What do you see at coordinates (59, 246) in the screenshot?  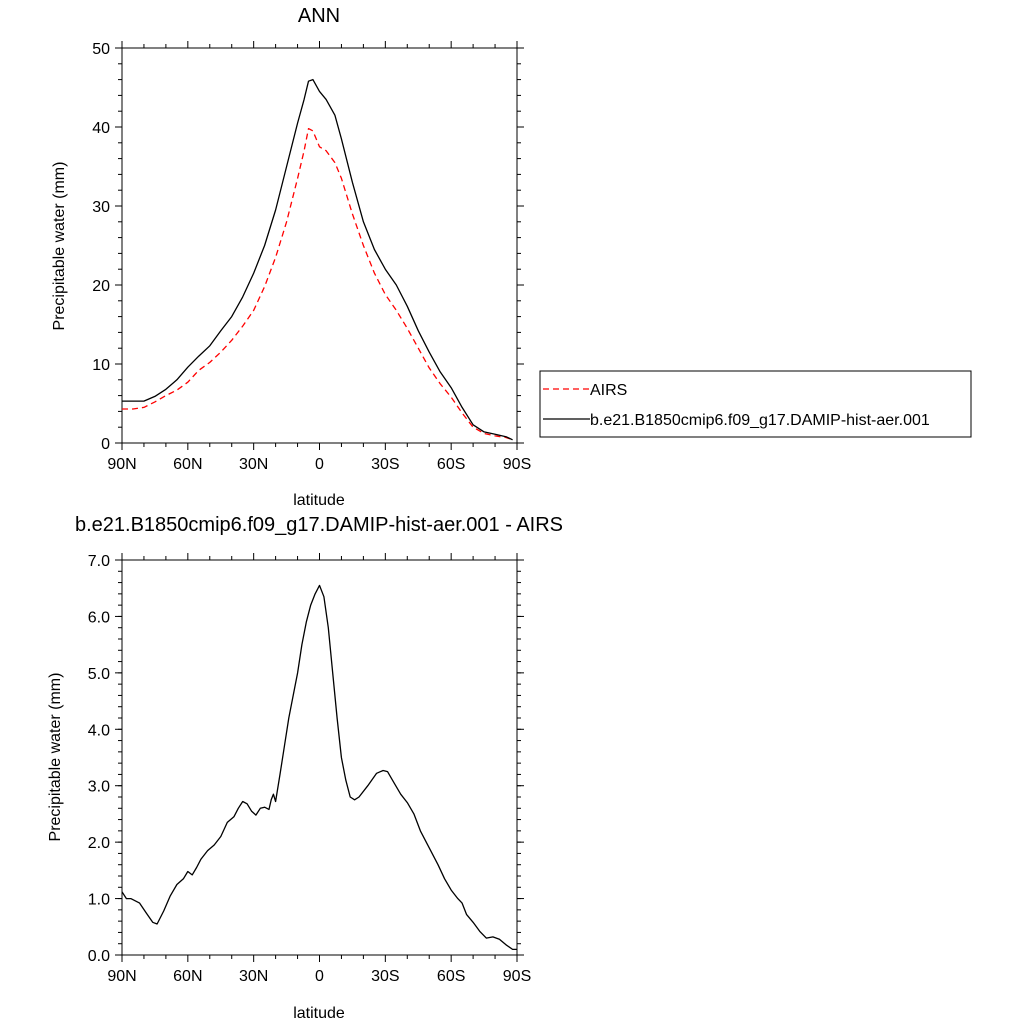 I see `chart-top-ylabel: Precipitable water (mm)` at bounding box center [59, 246].